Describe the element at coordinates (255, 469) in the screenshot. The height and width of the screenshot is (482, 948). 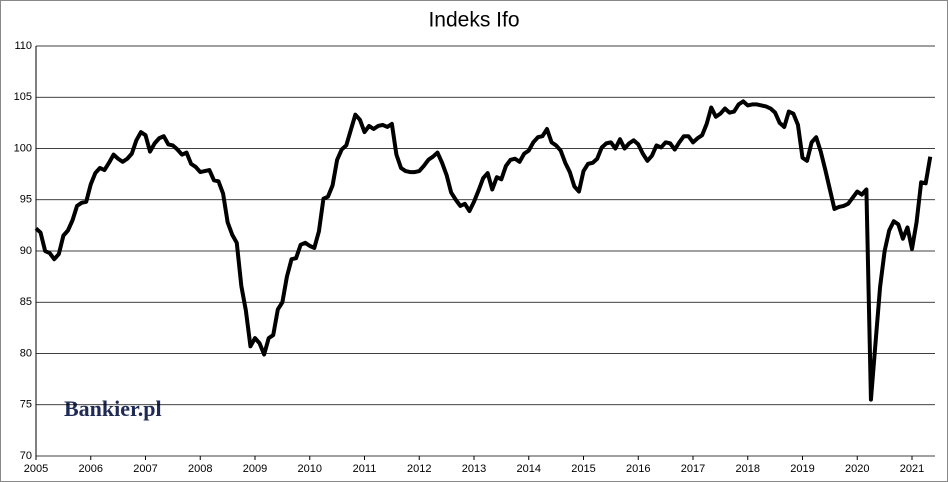
I see `x-tick-label: 2009` at that location.